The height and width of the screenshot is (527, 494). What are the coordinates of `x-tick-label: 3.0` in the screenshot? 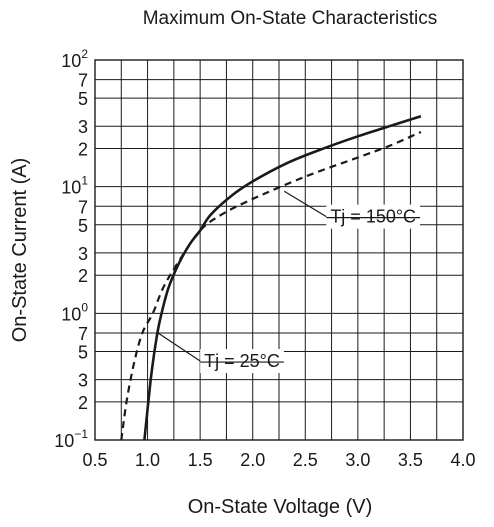 It's located at (357, 460).